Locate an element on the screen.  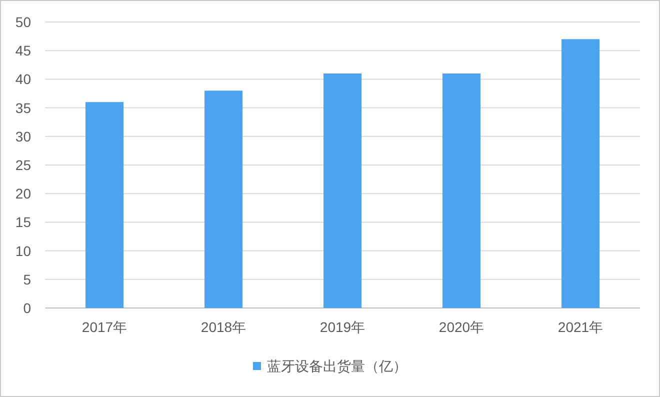
y-tick-label: 40 is located at coordinates (23, 79).